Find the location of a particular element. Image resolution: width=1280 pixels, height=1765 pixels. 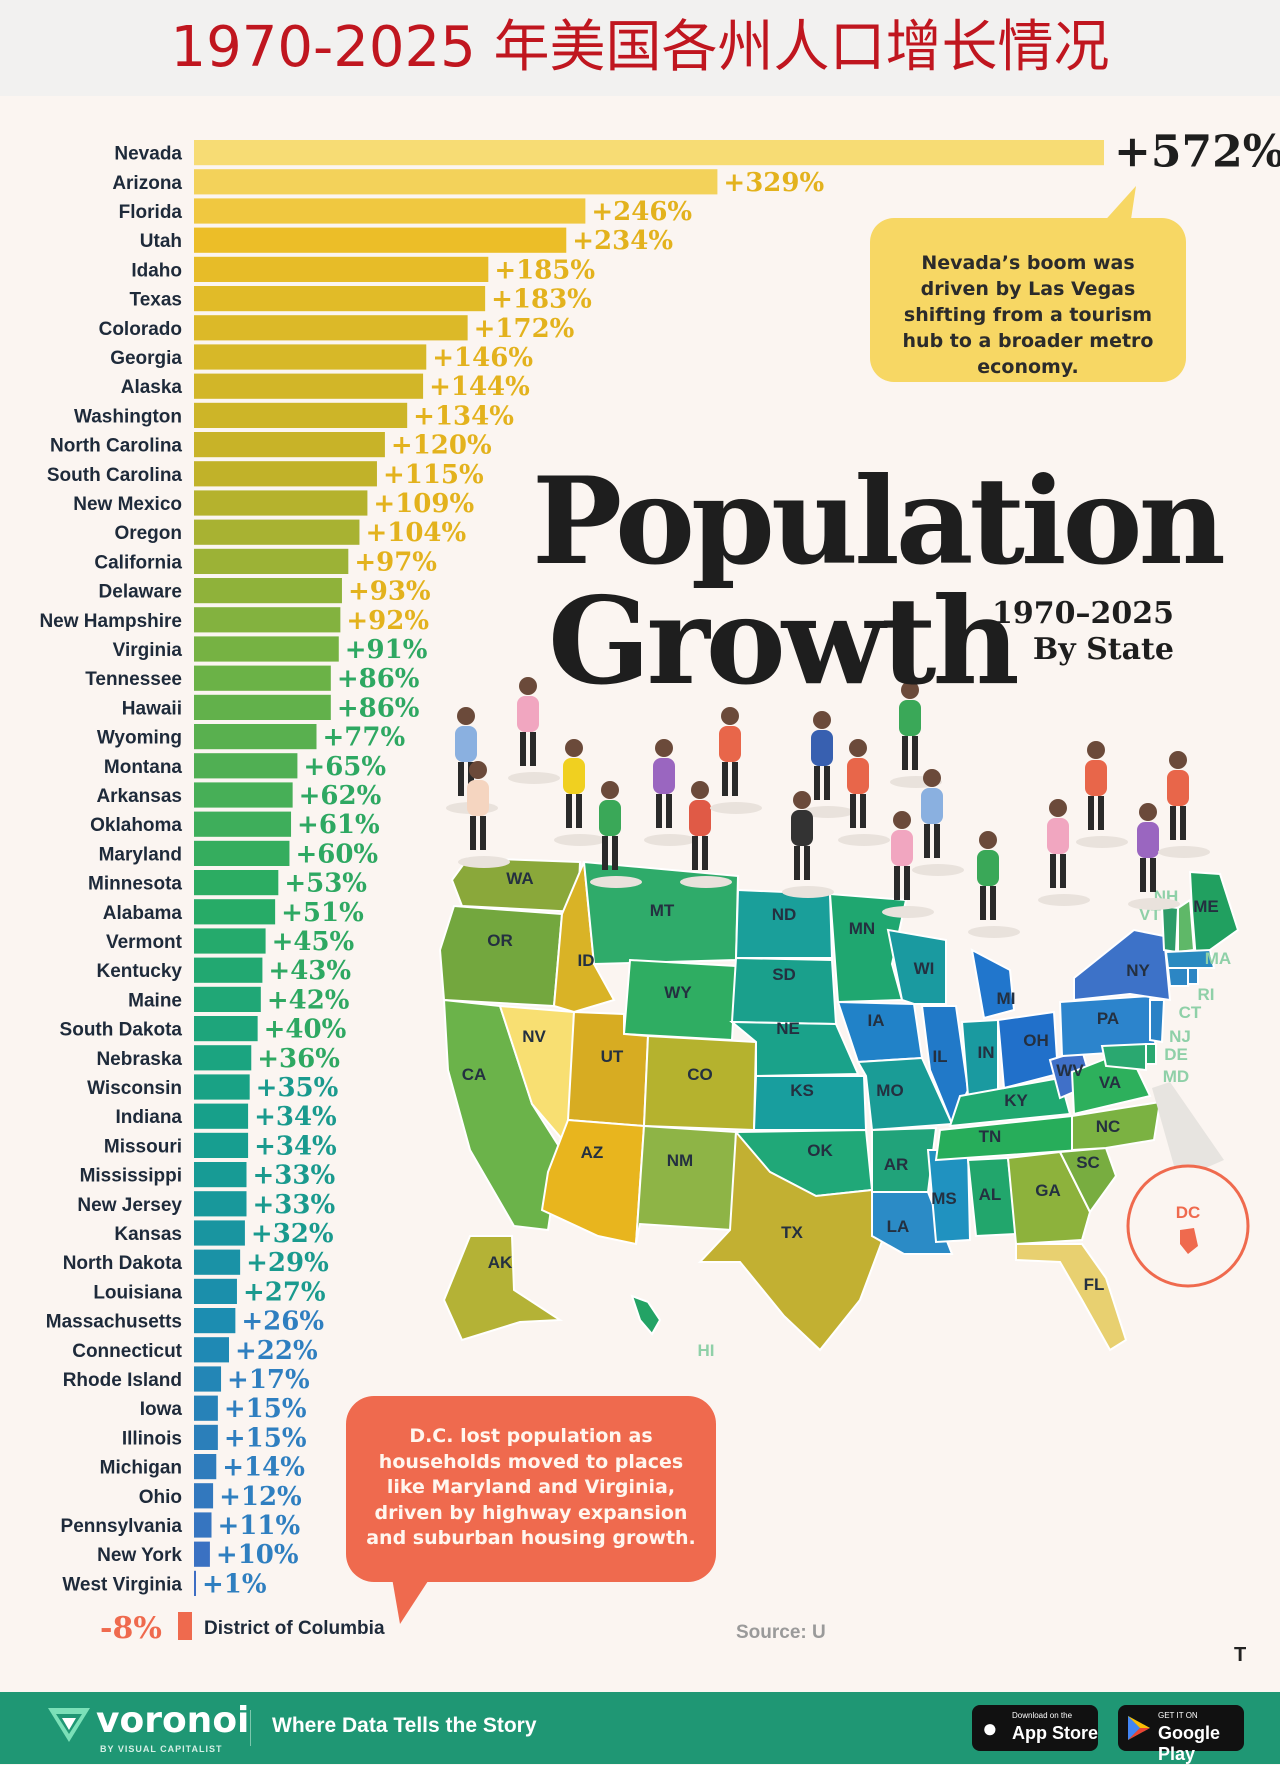

state-label: New Hampshire is located at coordinates (110, 621).